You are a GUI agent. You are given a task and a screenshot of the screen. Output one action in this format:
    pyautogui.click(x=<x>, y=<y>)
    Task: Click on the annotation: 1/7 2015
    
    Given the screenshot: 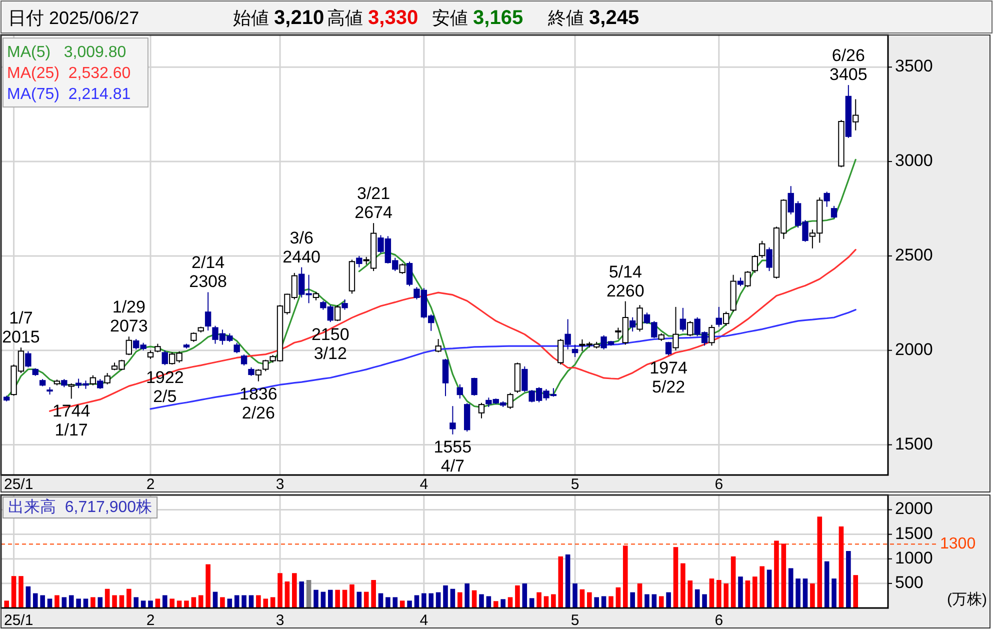 What is the action you would take?
    pyautogui.click(x=21, y=327)
    